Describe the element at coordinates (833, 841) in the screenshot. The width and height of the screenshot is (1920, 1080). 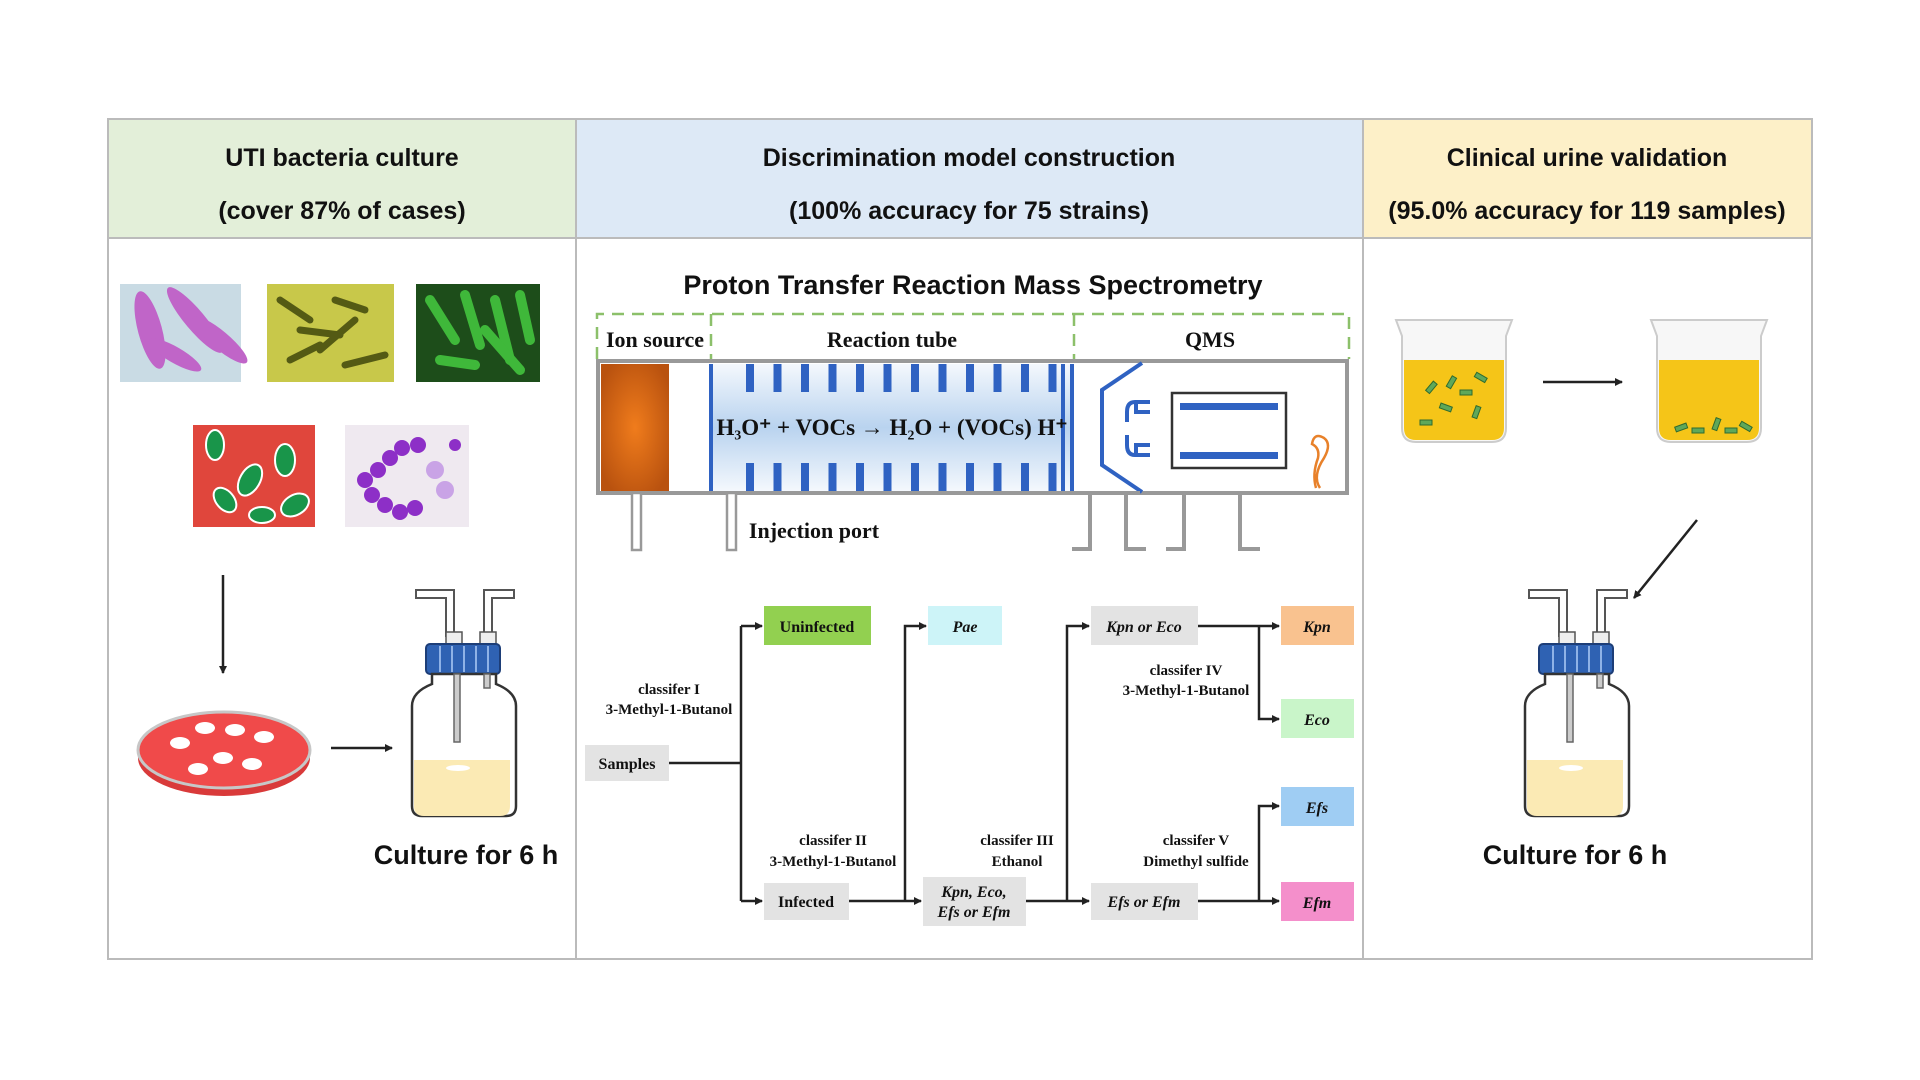
I see `classifier-2-name: classifer II` at that location.